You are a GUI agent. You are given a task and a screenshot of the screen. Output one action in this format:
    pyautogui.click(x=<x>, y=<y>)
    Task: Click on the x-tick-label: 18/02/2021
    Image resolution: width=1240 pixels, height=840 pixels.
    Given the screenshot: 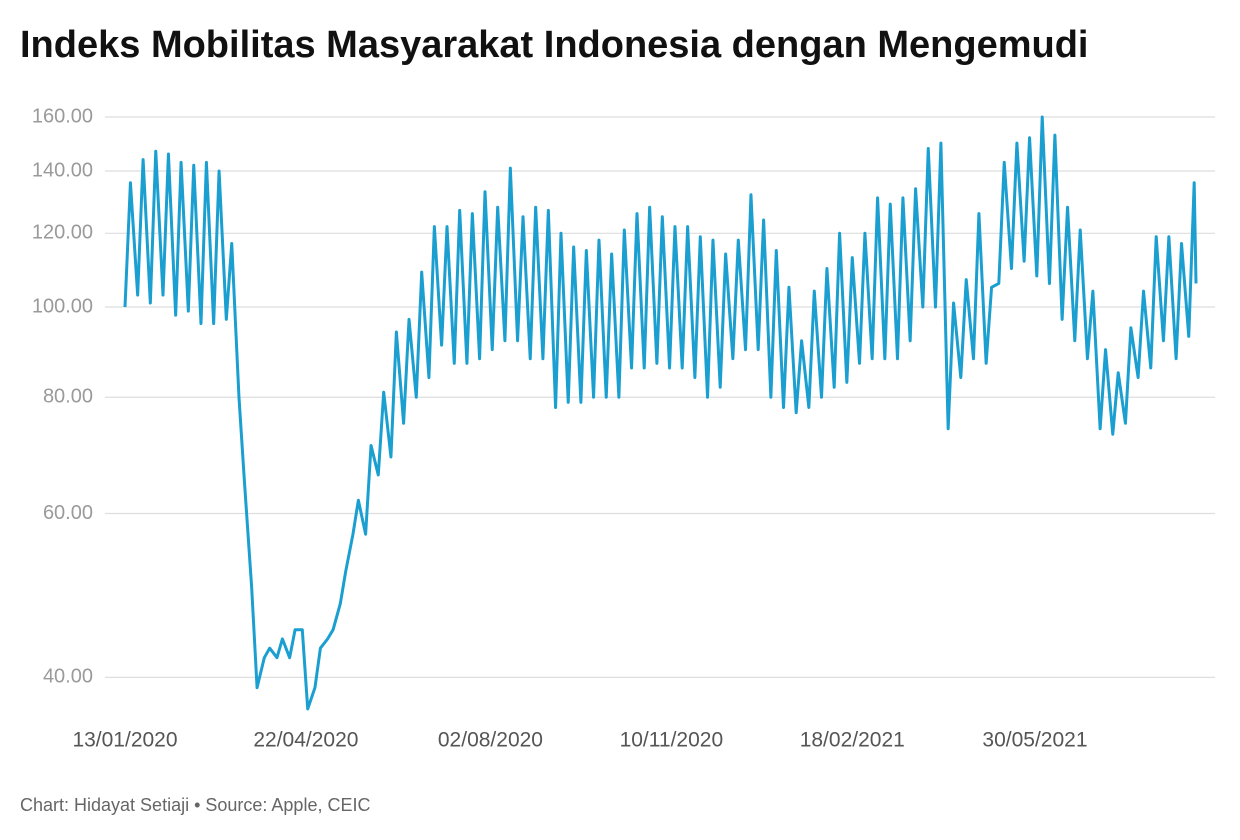 What is the action you would take?
    pyautogui.click(x=852, y=740)
    